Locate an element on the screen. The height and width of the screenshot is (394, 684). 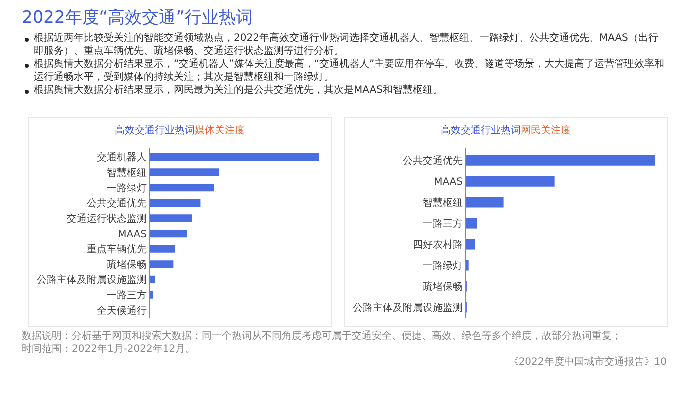
chart-subtitle: 媒体关注度 is located at coordinates (220, 130).